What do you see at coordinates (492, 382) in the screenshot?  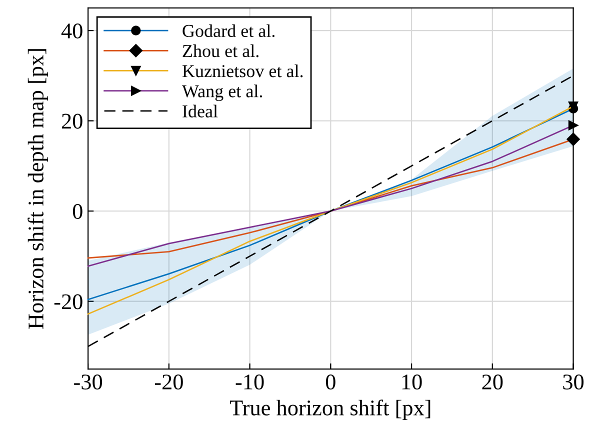 I see `x-tick-label: 20` at bounding box center [492, 382].